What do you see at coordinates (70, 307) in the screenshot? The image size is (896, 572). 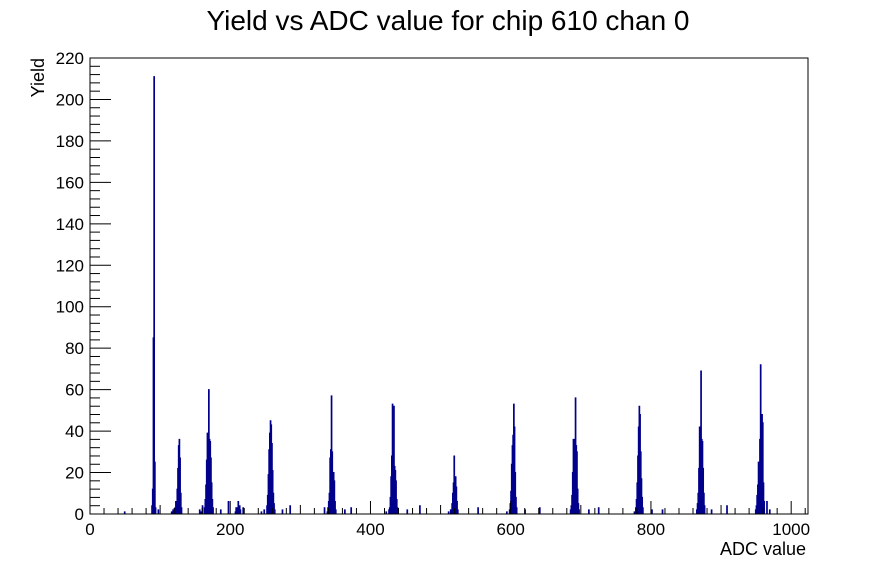 I see `y-tick-label: 100` at bounding box center [70, 307].